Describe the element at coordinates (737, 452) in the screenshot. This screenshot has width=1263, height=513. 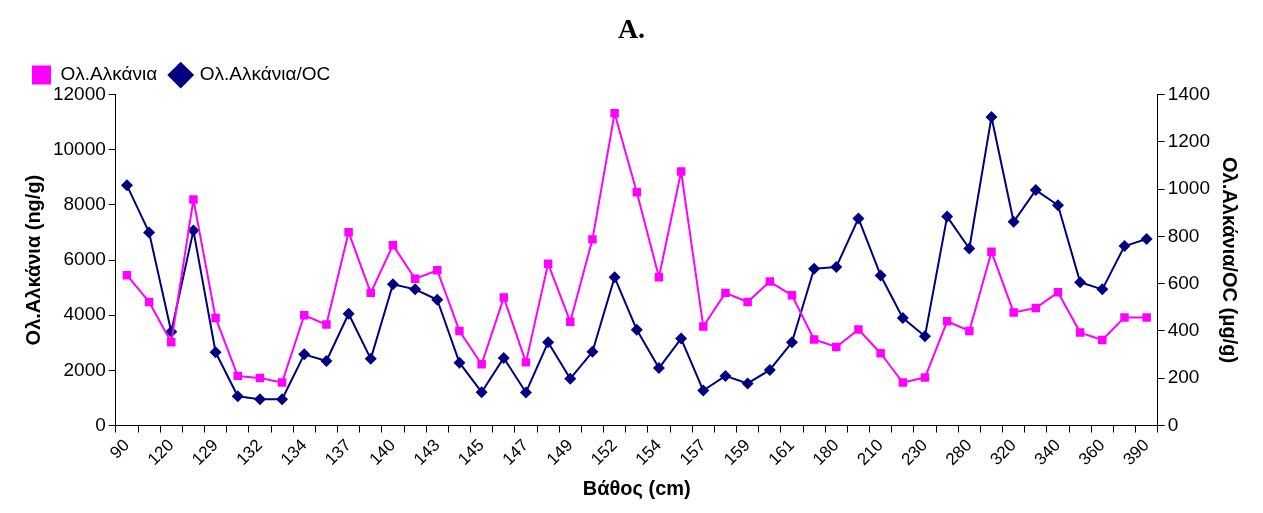
I see `x-tick-label: 159` at that location.